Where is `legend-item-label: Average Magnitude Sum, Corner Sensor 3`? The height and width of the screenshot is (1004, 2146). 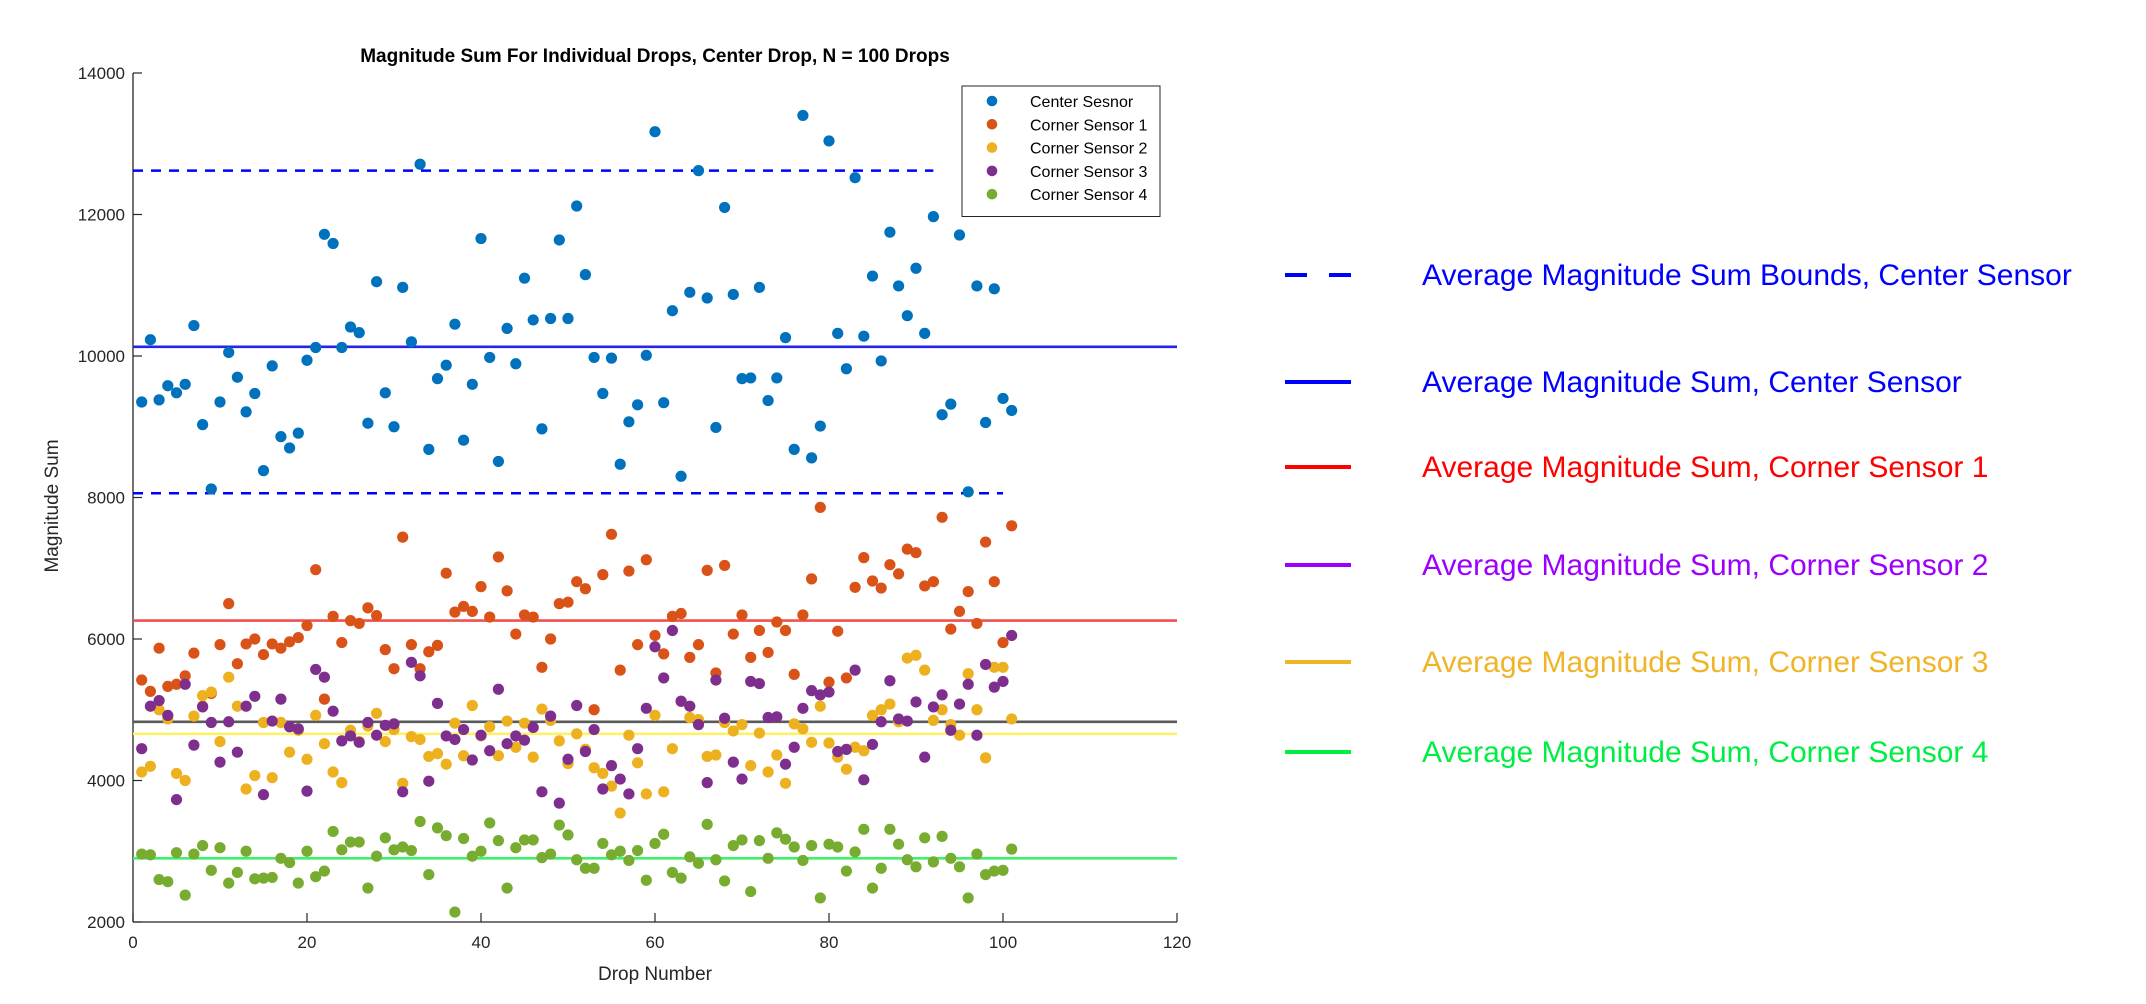 legend-item-label: Average Magnitude Sum, Corner Sensor 3 is located at coordinates (1705, 662).